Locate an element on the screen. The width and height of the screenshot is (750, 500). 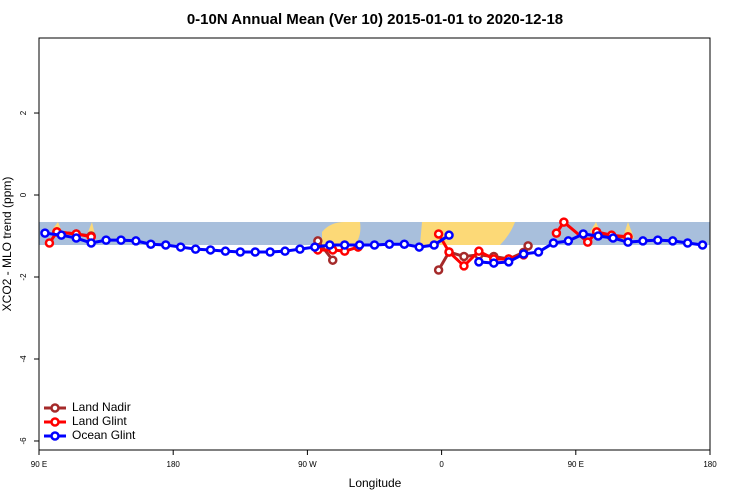
map-land is located at coordinates (341, 233).